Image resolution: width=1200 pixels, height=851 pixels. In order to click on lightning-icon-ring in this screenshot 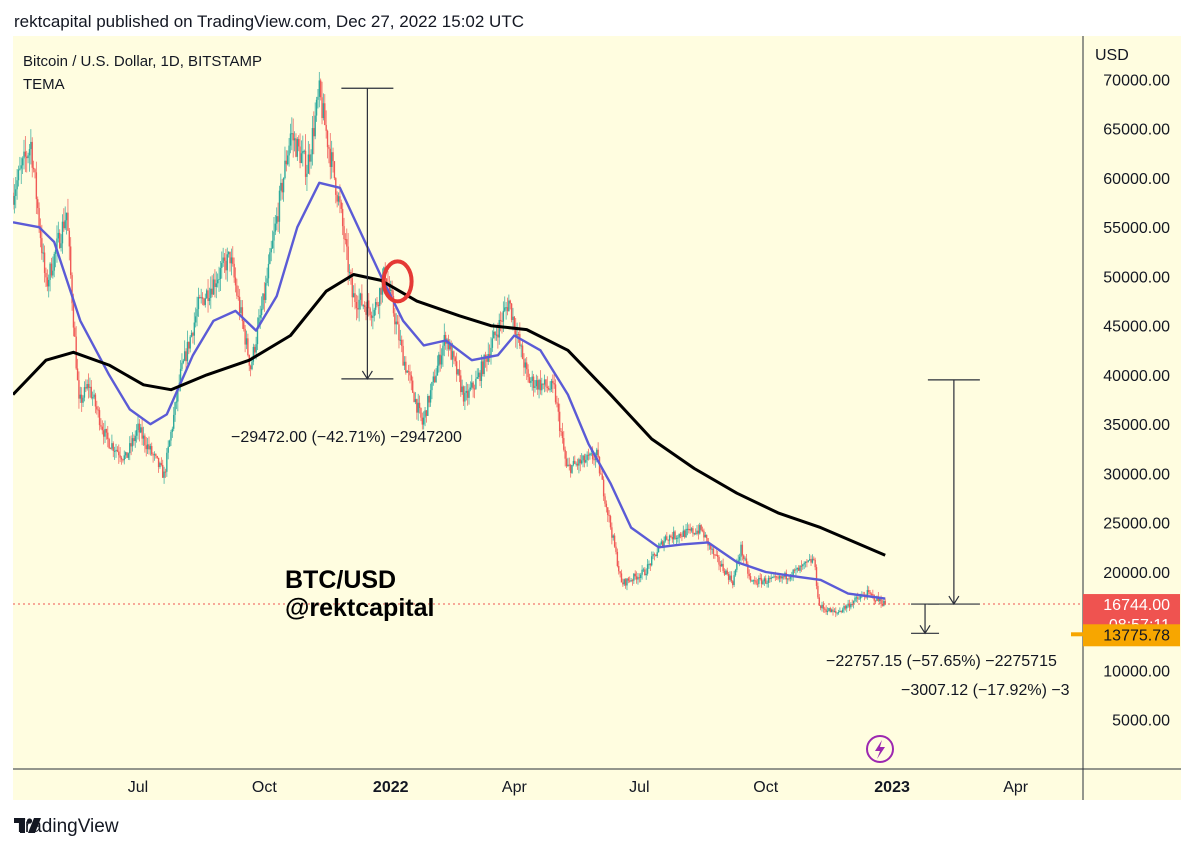, I will do `click(880, 749)`.